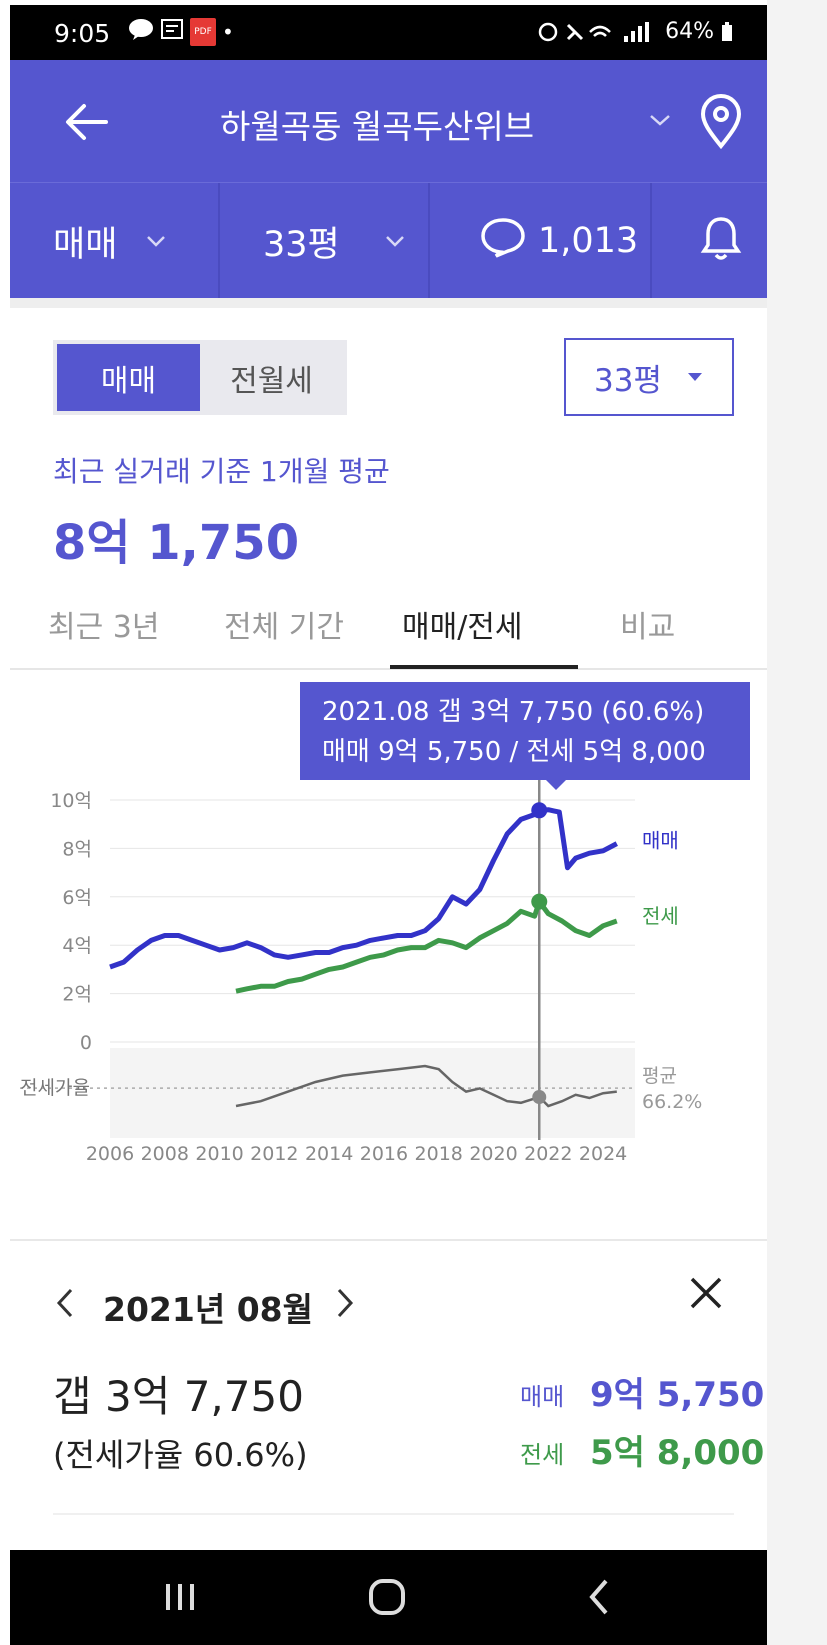  What do you see at coordinates (208, 1309) in the screenshot?
I see `detail-month: 2021년 08월` at bounding box center [208, 1309].